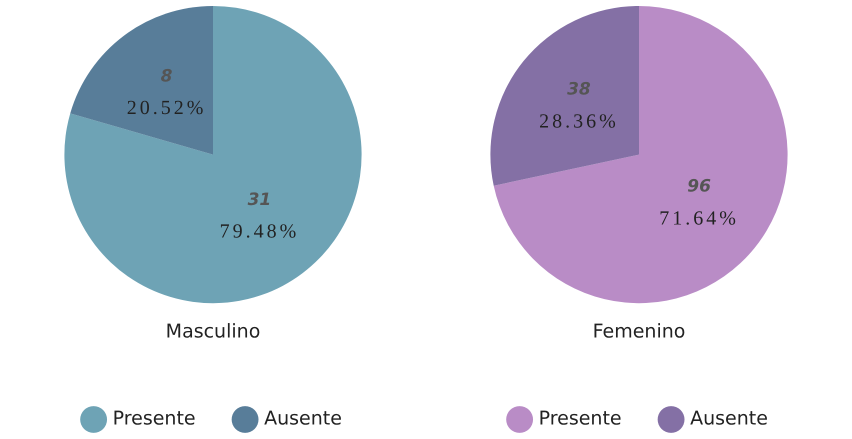 The image size is (852, 439). Describe the element at coordinates (260, 231) in the screenshot. I see `data-label: 79.48%` at that location.